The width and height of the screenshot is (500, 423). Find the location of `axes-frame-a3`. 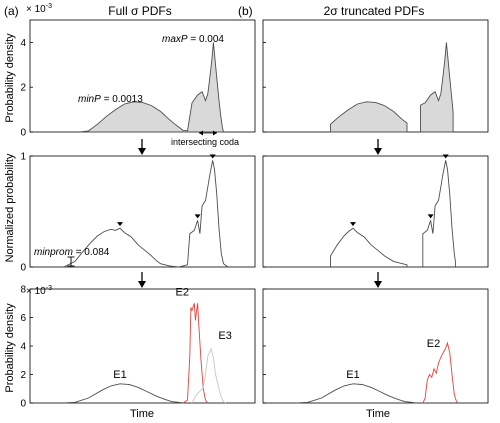

axes-frame-a3 is located at coordinates (142, 346).